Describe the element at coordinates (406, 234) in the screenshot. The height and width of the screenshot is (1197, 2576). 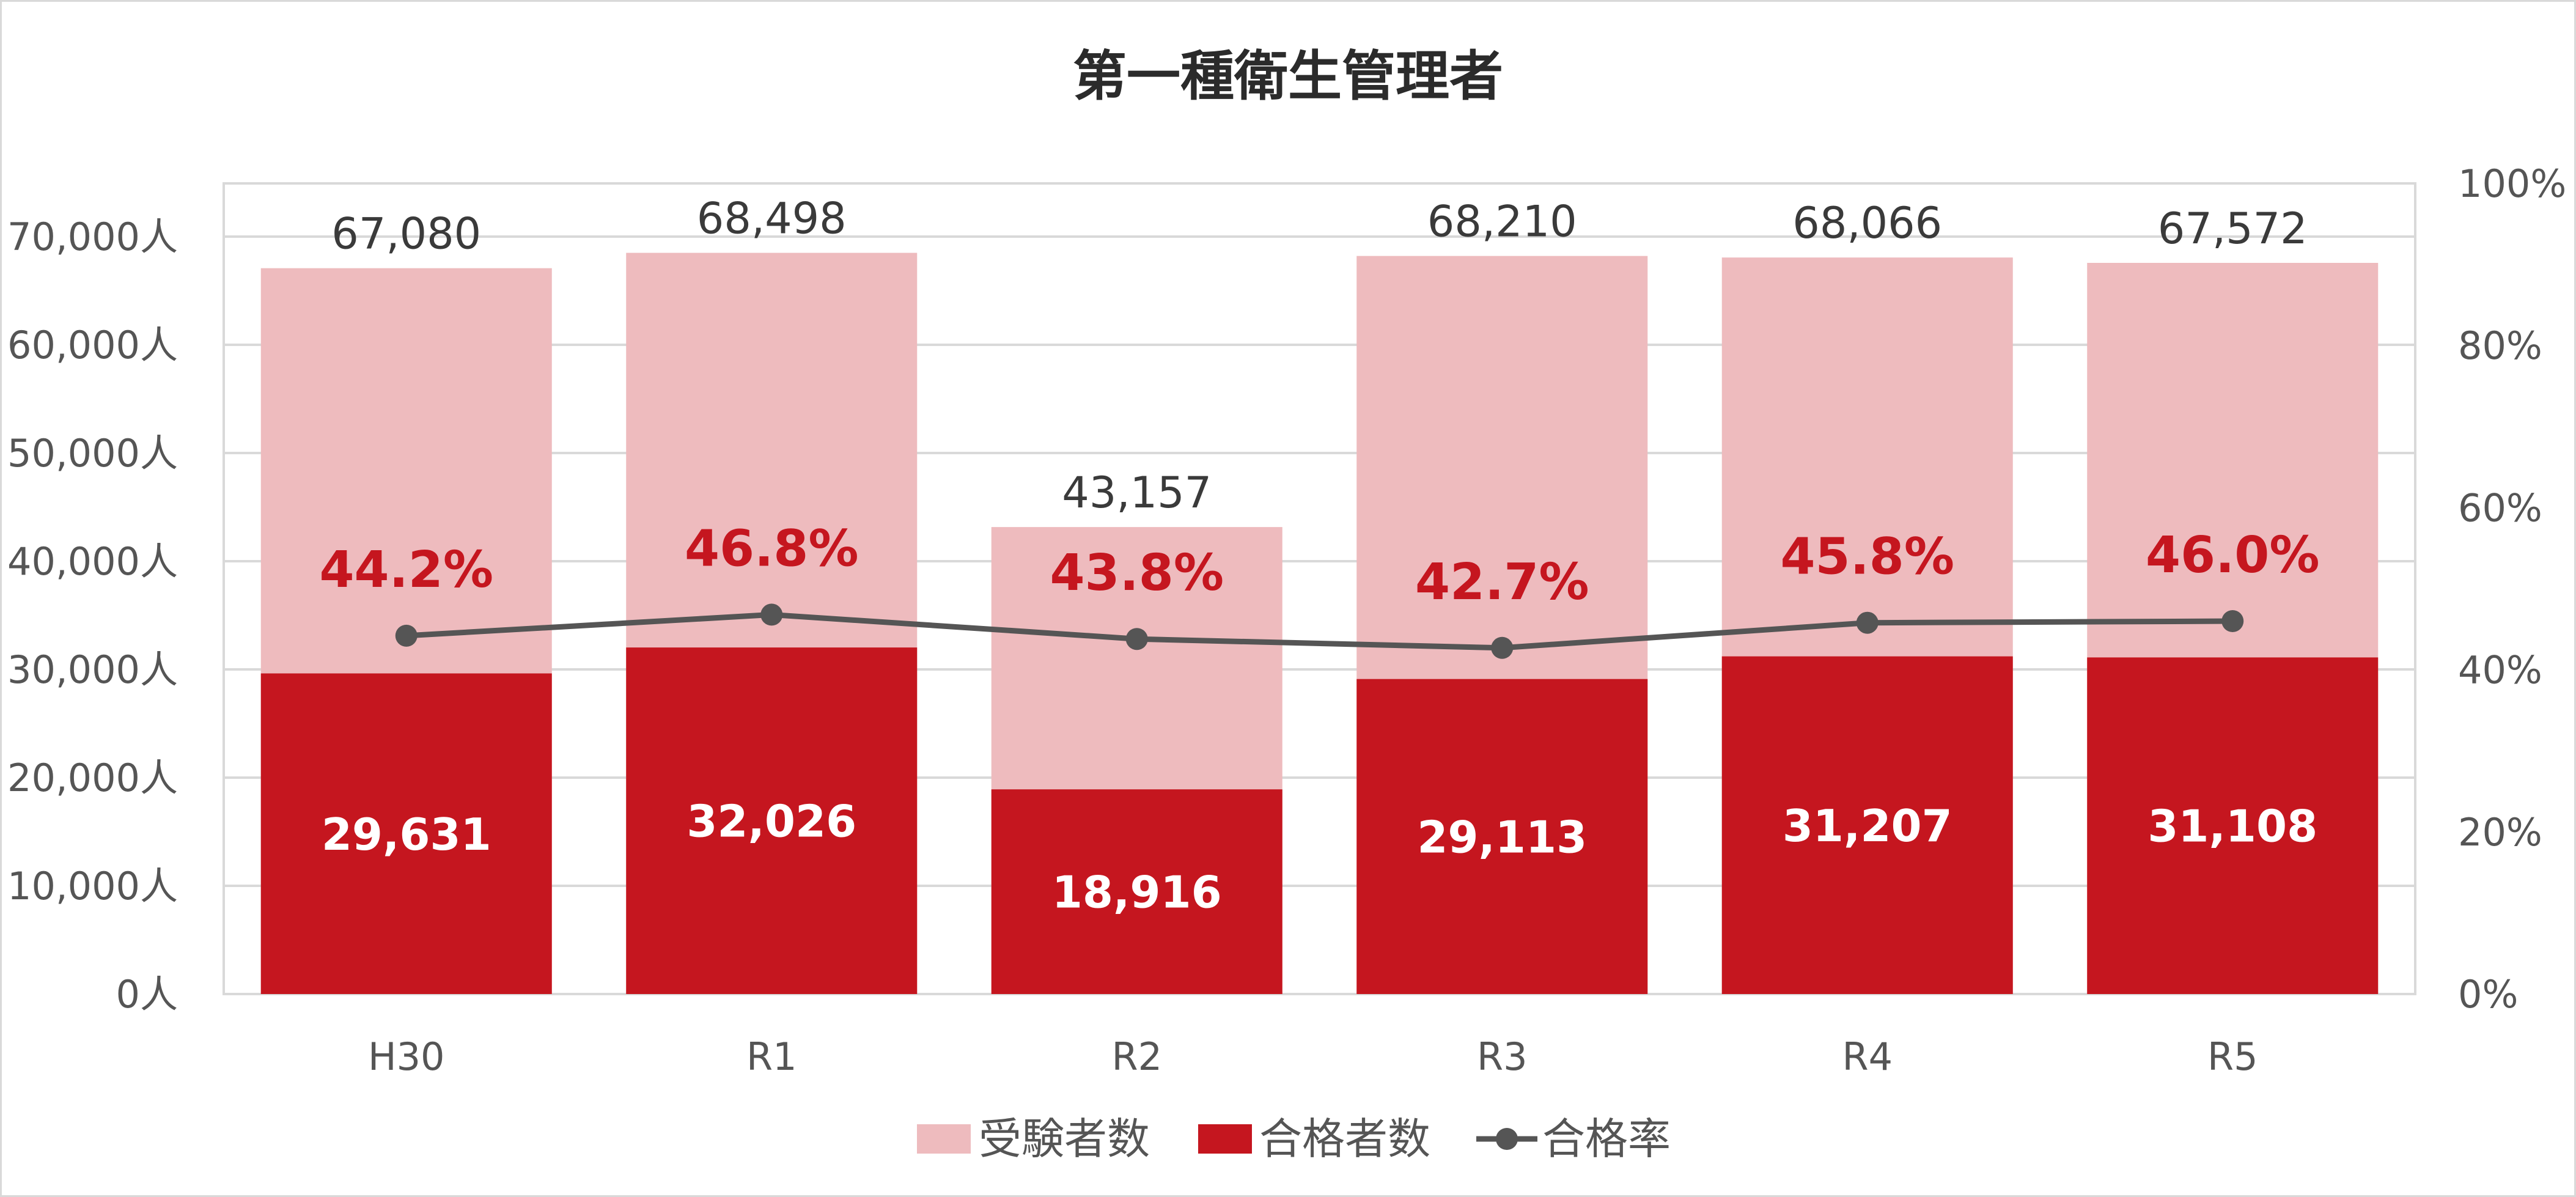
I see `applicants-value-label: 67,080` at that location.